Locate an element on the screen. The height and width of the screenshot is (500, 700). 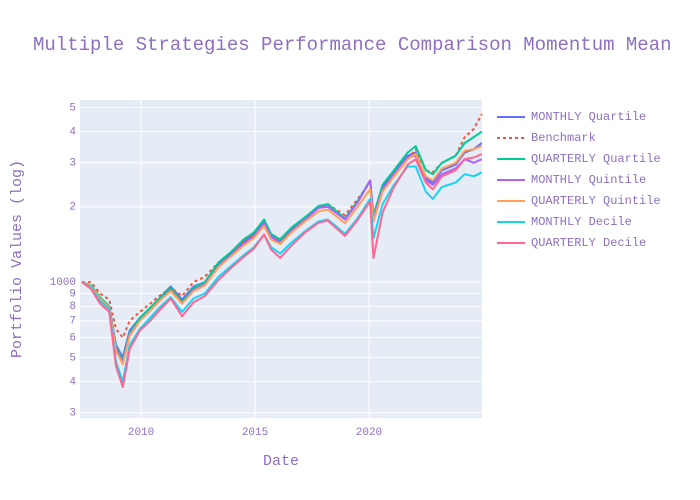
legend-label: QUARTERLY Quintile is located at coordinates (596, 201).